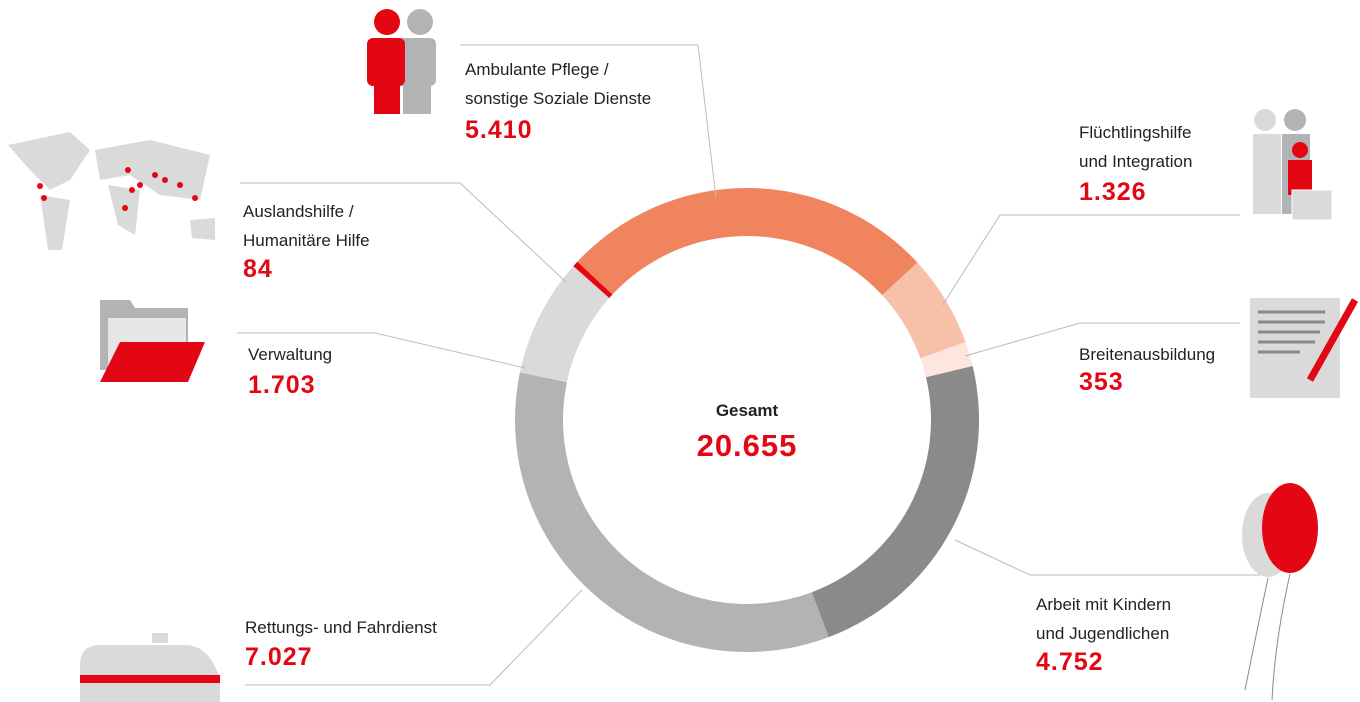 This screenshot has height=702, width=1360. I want to click on icon-folder, so click(152, 341).